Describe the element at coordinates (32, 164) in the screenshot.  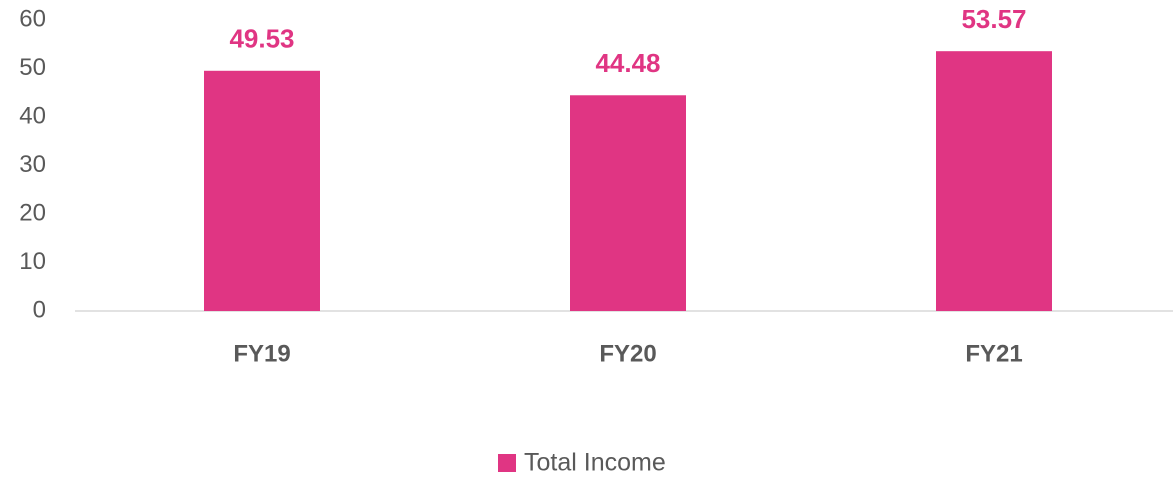
I see `y-tick-label: 30` at that location.